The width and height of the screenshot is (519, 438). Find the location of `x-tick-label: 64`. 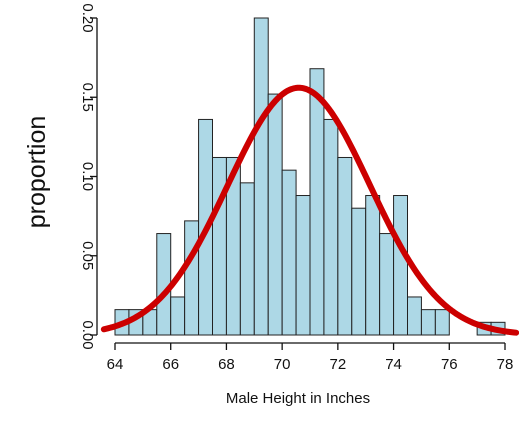

x-tick-label: 64 is located at coordinates (115, 364).